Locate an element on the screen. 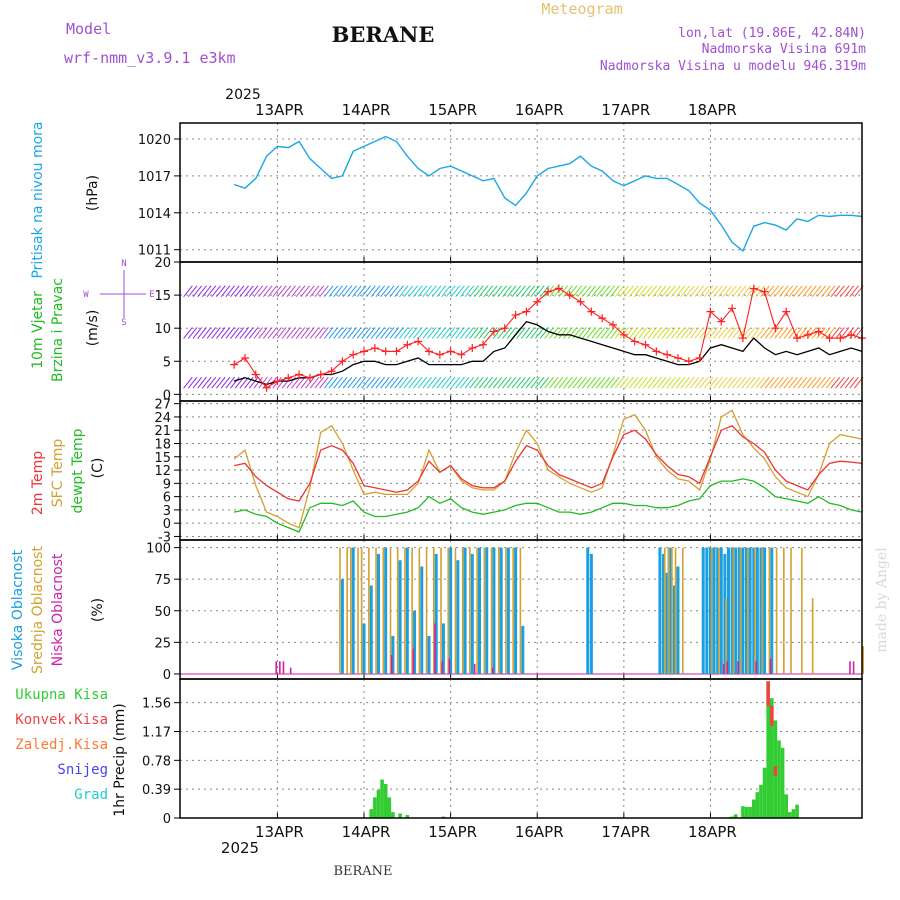 Image resolution: width=900 pixels, height=900 pixels. top-day-label: 14APR is located at coordinates (366, 110).